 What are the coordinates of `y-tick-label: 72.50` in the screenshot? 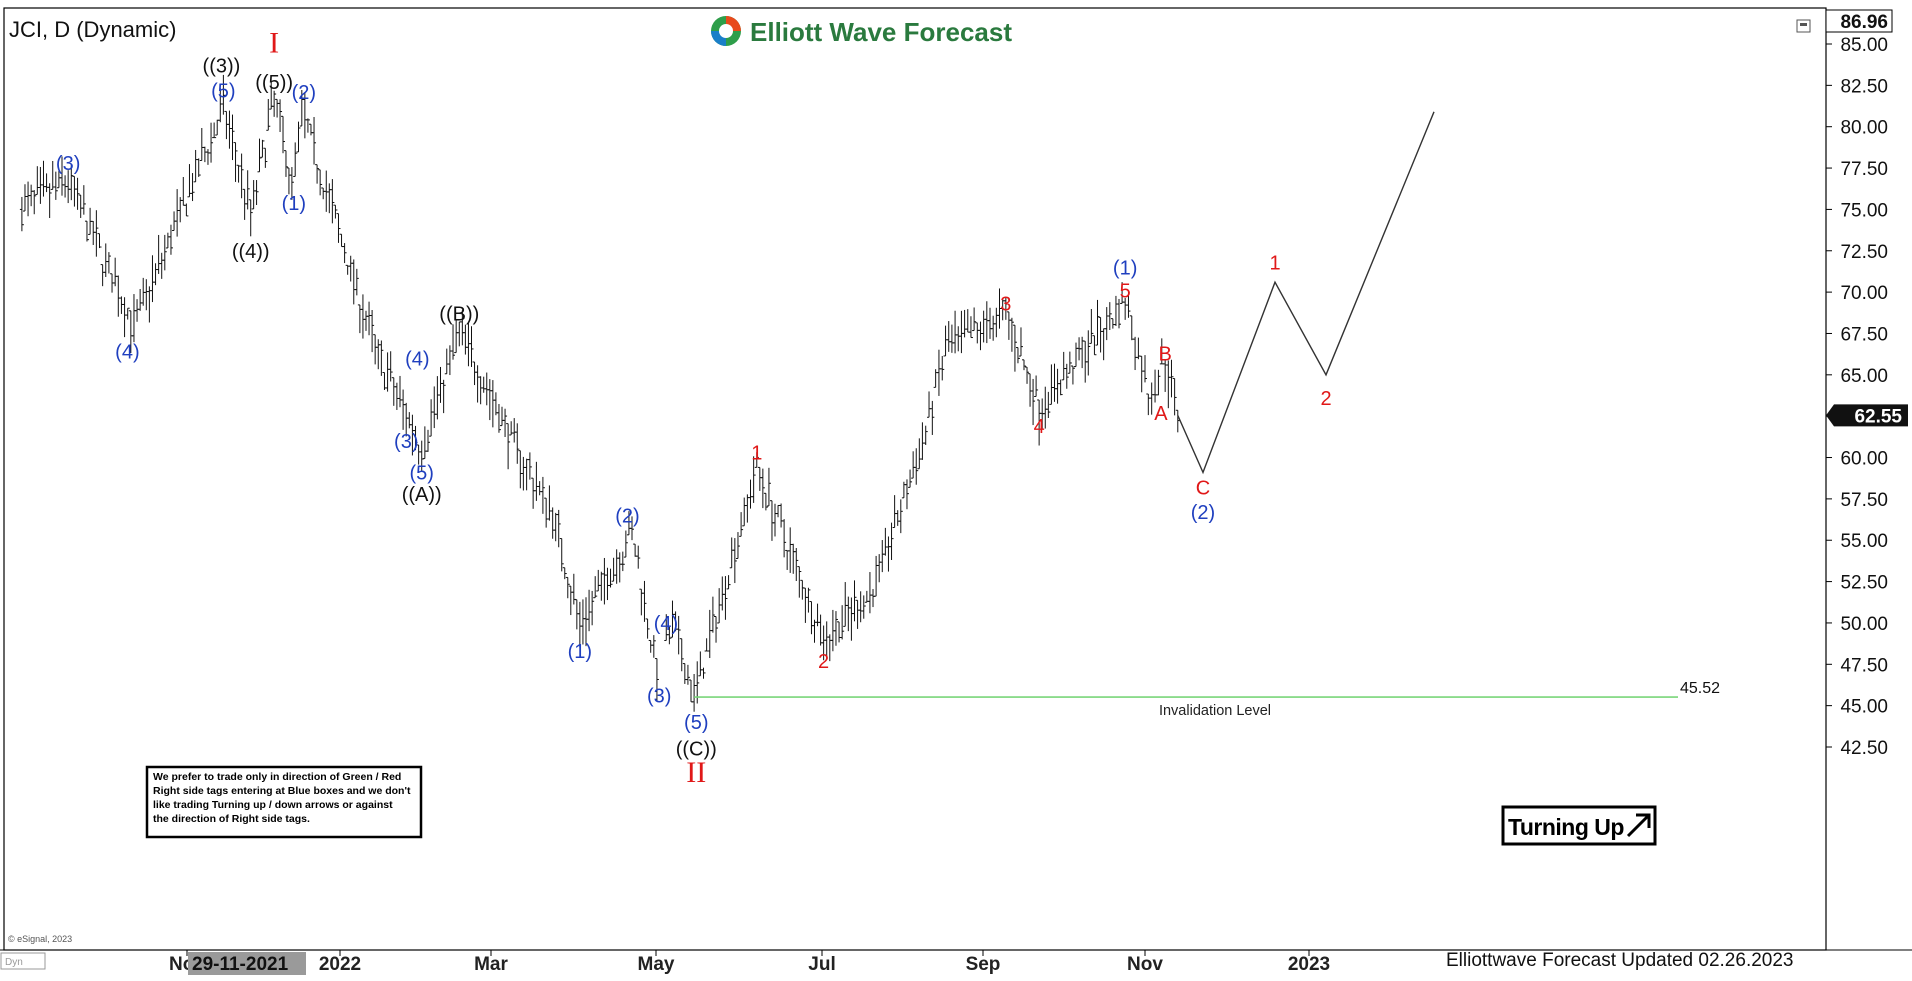 It's located at (1864, 252).